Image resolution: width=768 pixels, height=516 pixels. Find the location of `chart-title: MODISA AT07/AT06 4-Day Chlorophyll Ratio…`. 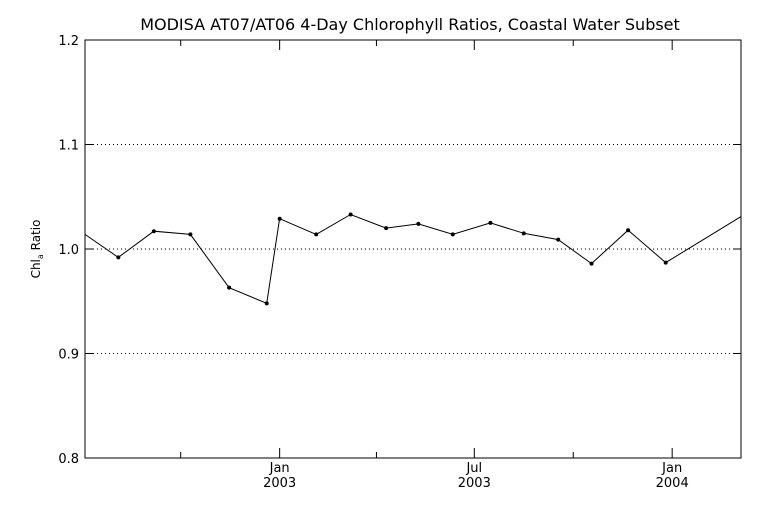

chart-title: MODISA AT07/AT06 4-Day Chlorophyll Ratio… is located at coordinates (410, 24).